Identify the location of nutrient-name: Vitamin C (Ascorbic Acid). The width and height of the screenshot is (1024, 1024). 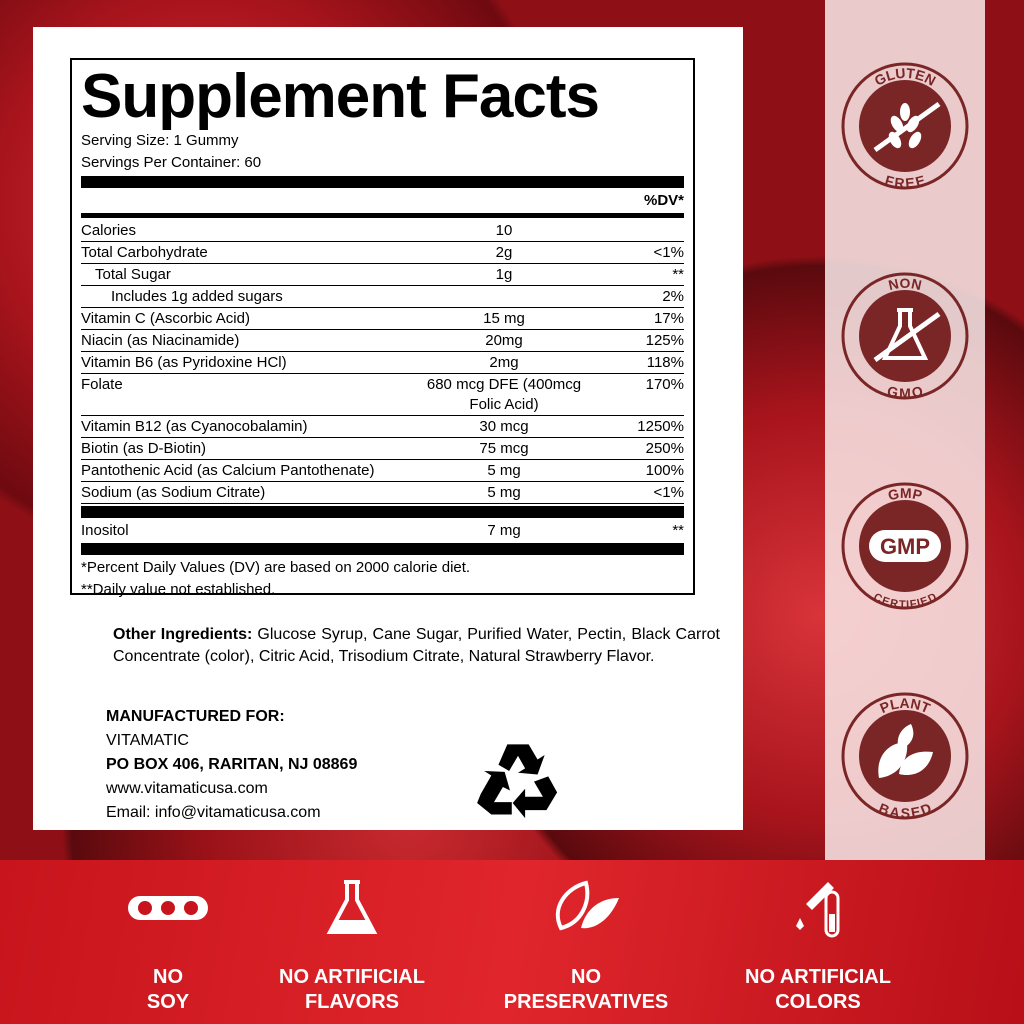
(165, 318).